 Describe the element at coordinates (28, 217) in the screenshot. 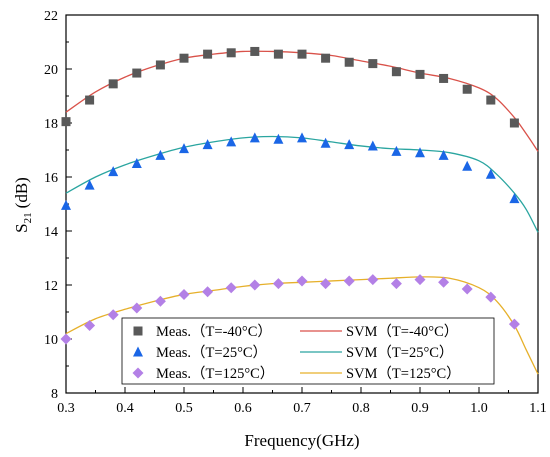

I see `y-axis-title-subscript: 21` at that location.